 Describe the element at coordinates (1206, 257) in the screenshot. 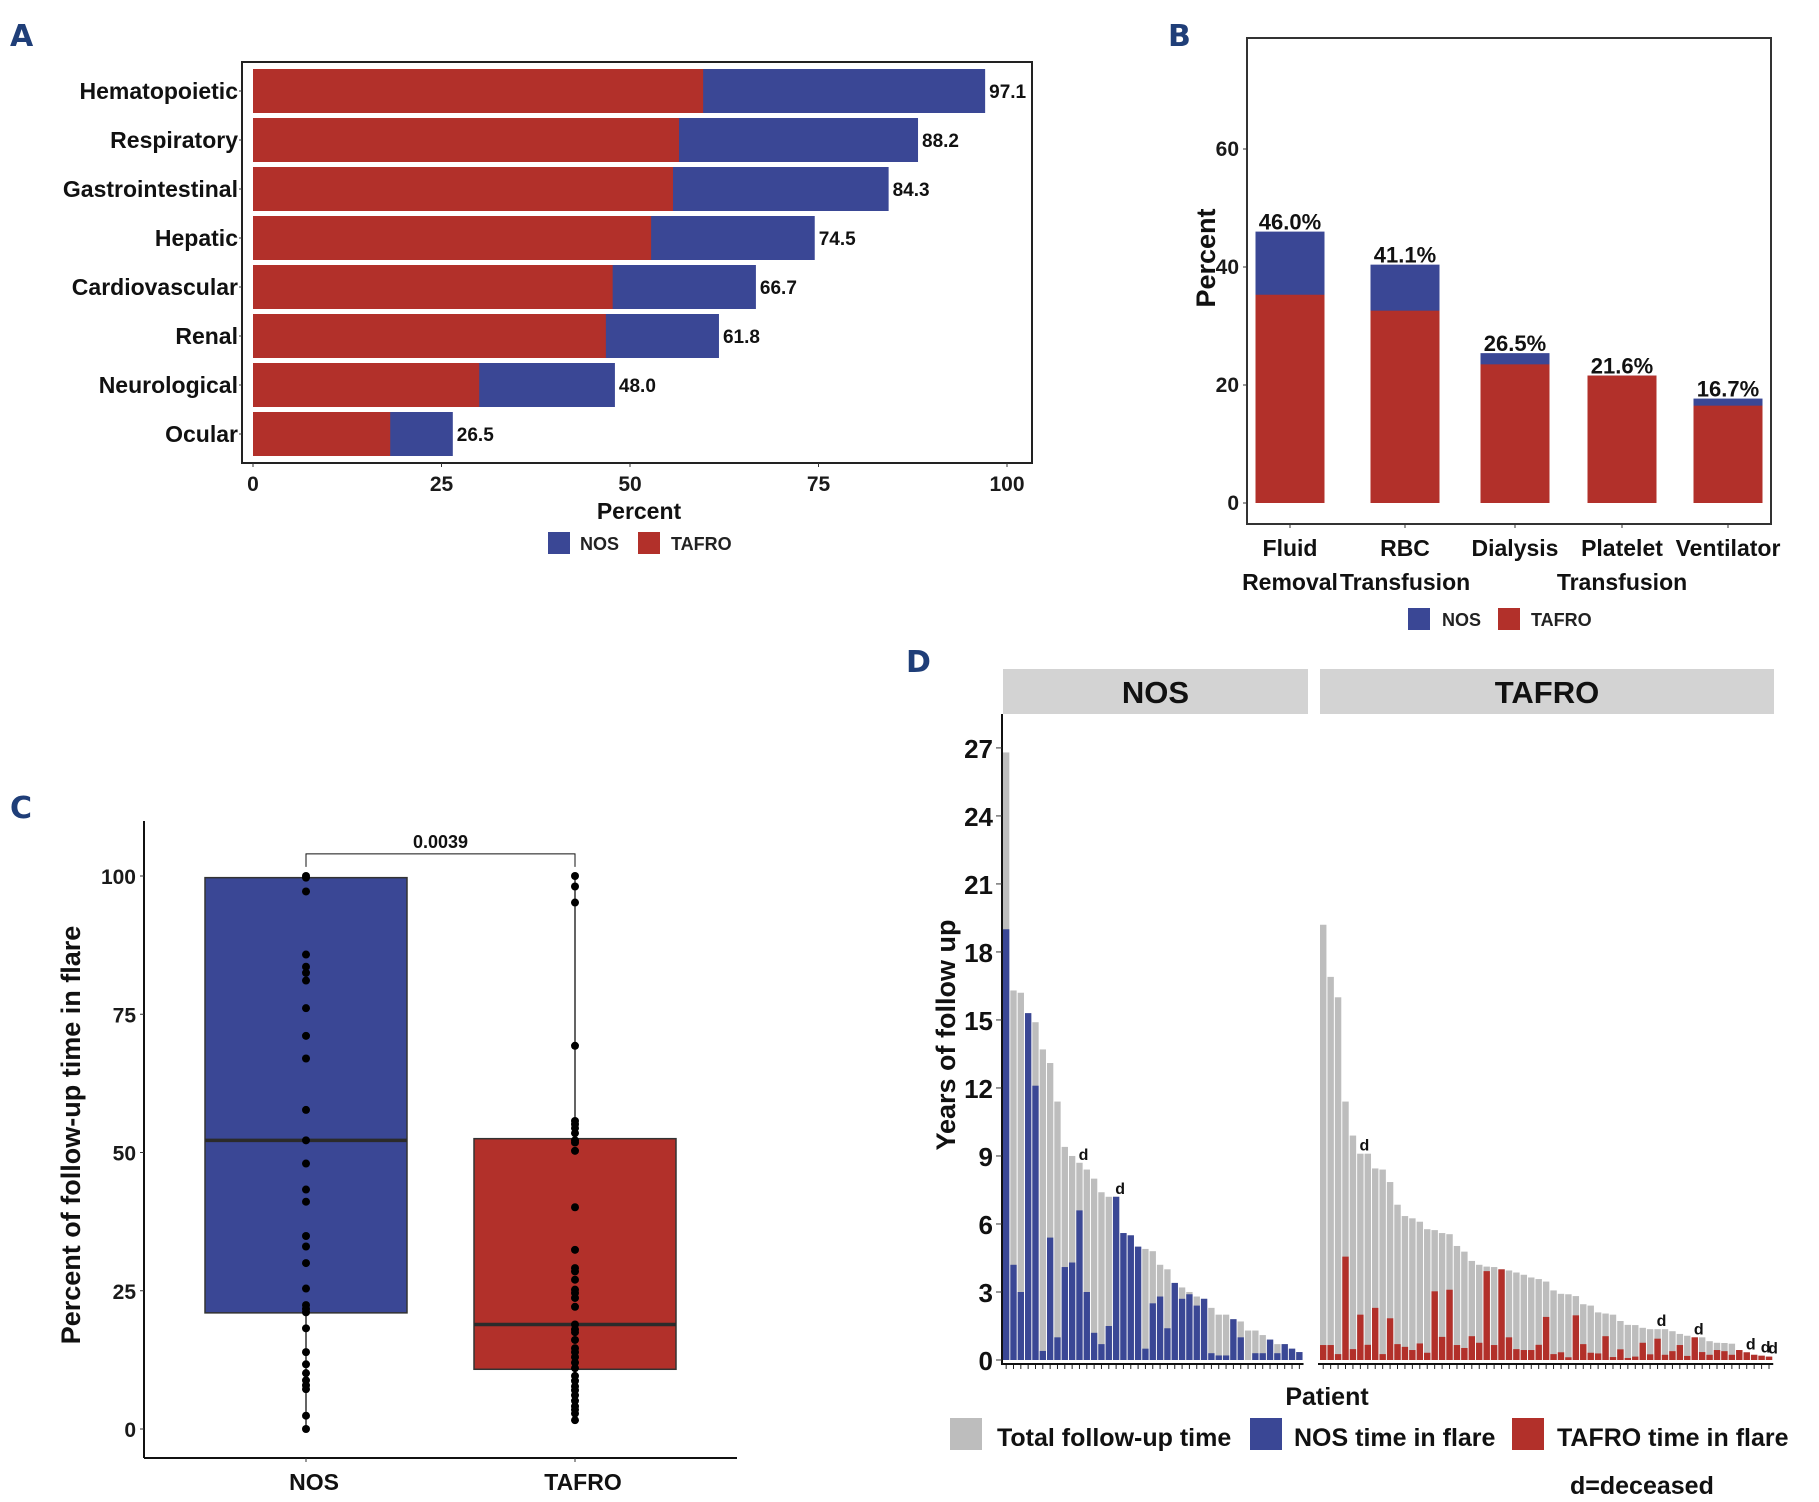

I see `y-axis-title: Percent` at that location.